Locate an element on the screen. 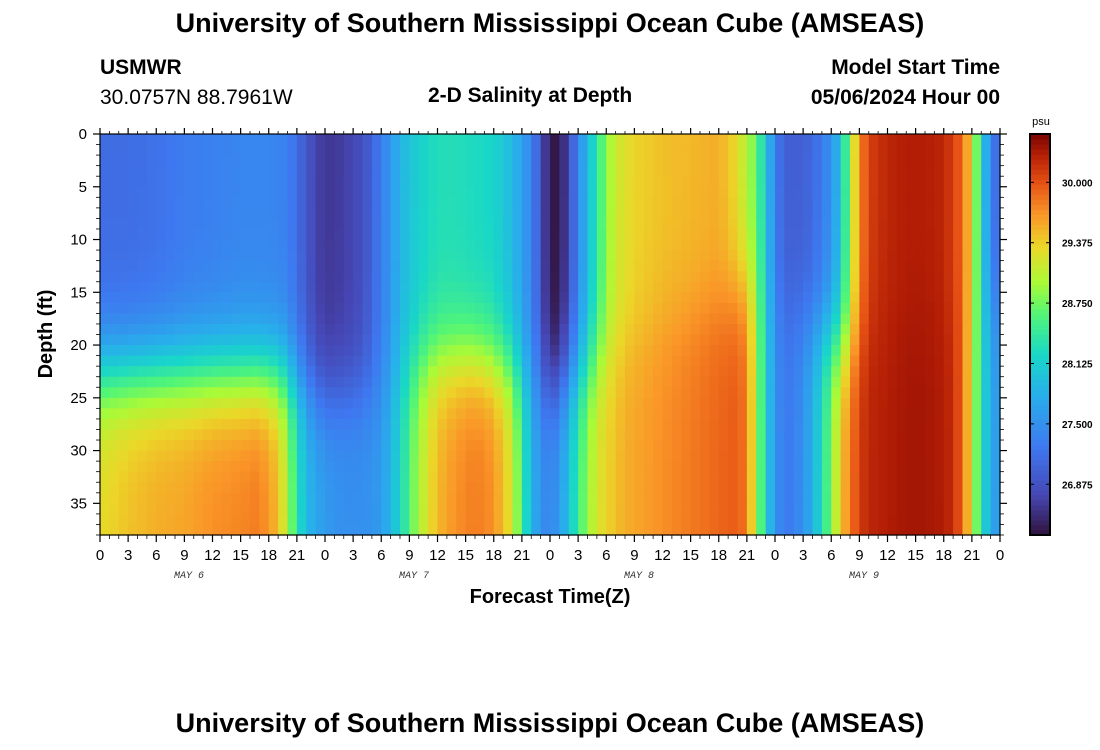  x-tick-label: 3 is located at coordinates (578, 555).